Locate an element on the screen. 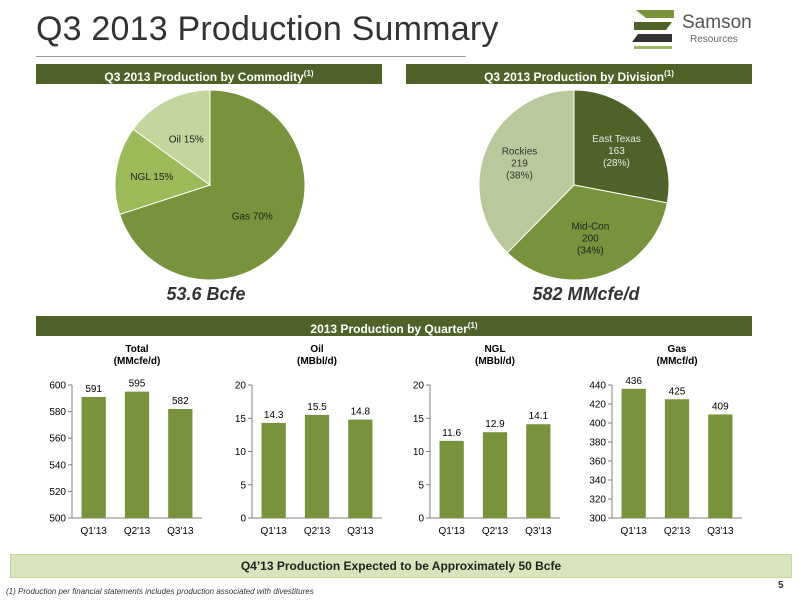 This screenshot has height=600, width=800. quarter-header: 2013 Production by Quarter(1) is located at coordinates (394, 326).